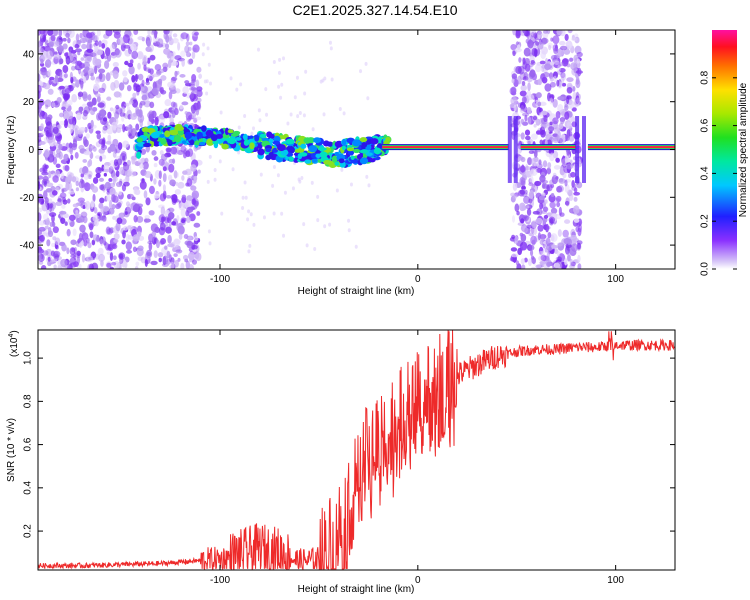  What do you see at coordinates (31, 150) in the screenshot?
I see `spectrogram-ytick-label: 0` at bounding box center [31, 150].